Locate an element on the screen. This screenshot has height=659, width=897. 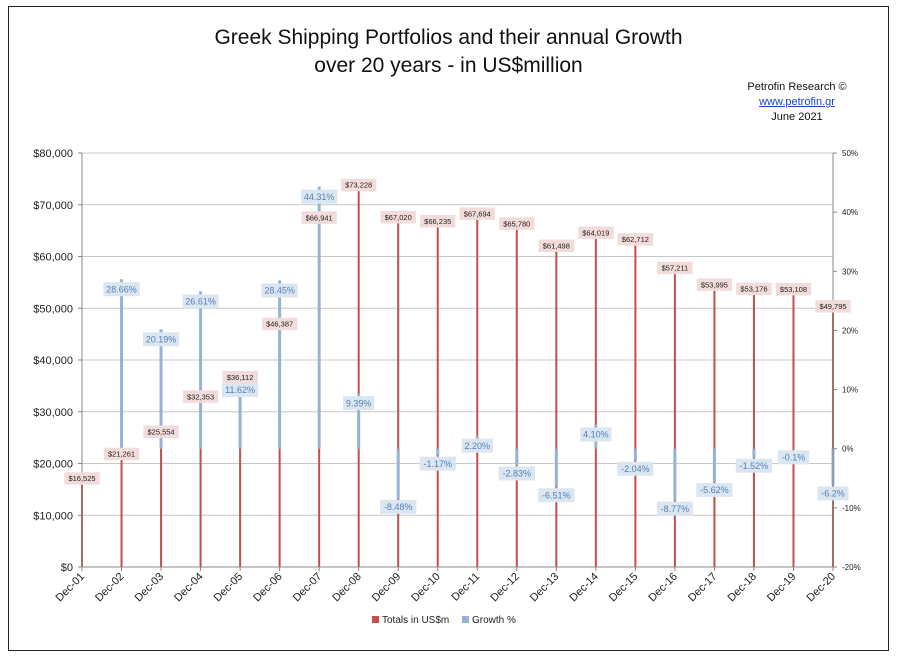
growth-data-label: -2.04% is located at coordinates (635, 469).